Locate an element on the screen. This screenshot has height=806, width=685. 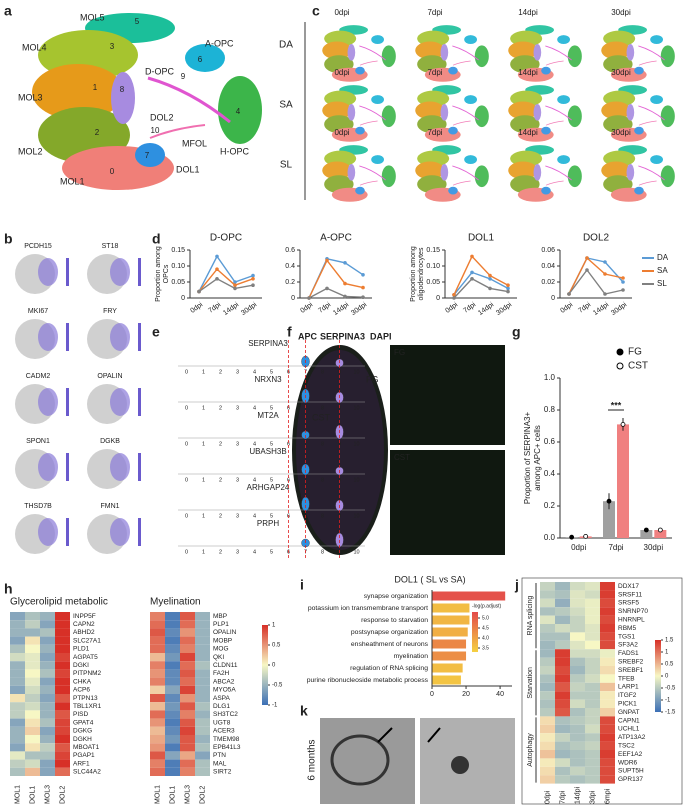
colorbar-title: -log(p.adjust) is located at coordinates (487, 606).